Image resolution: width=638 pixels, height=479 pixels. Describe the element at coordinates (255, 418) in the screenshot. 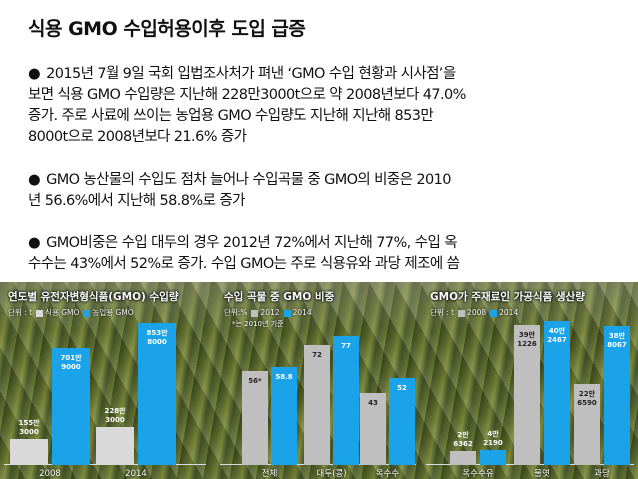

I see `bar: 56*` at that location.